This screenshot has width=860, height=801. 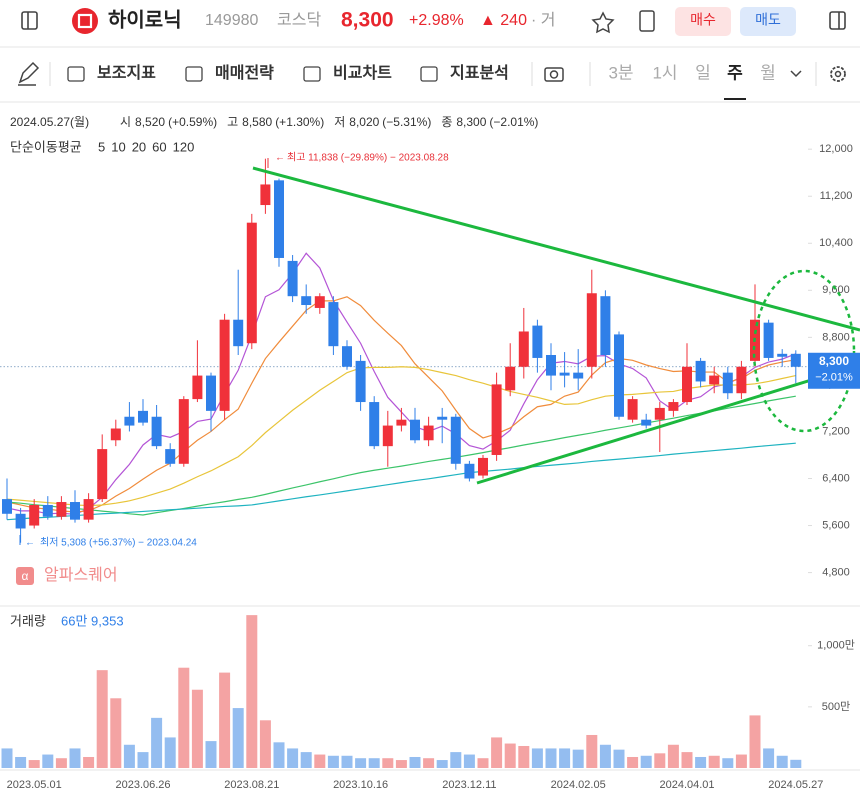 I want to click on toolbar-item: 비교차트, so click(x=362, y=73).